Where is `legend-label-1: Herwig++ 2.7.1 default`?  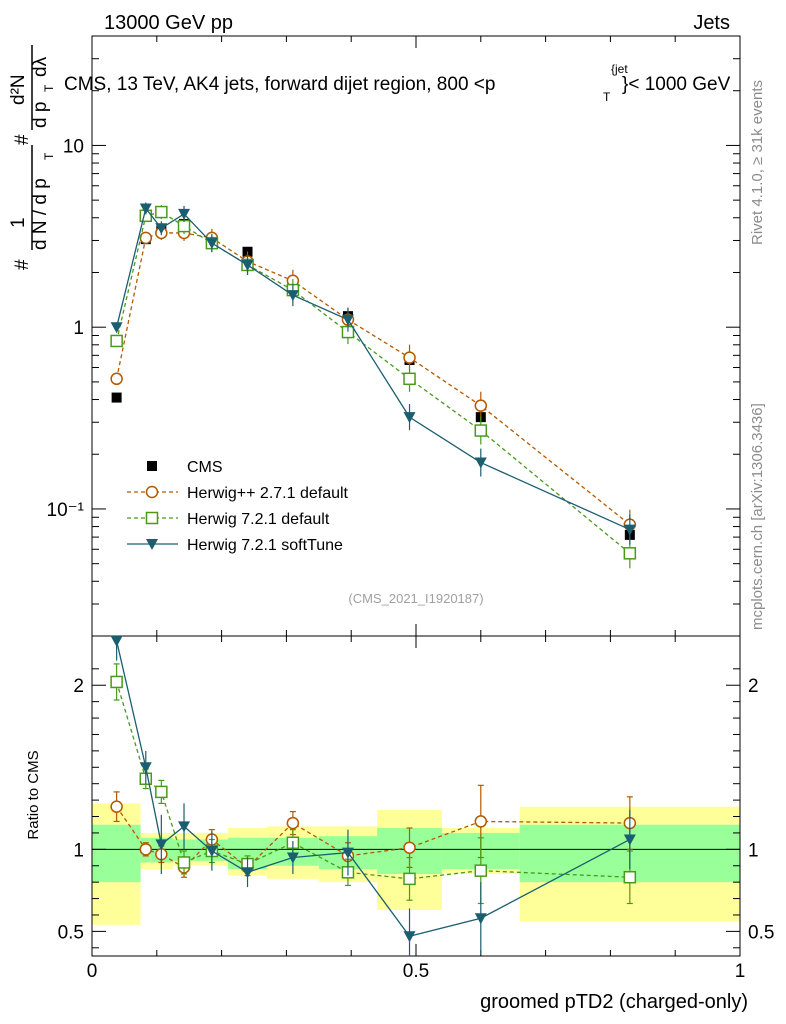 legend-label-1: Herwig++ 2.7.1 default is located at coordinates (268, 493).